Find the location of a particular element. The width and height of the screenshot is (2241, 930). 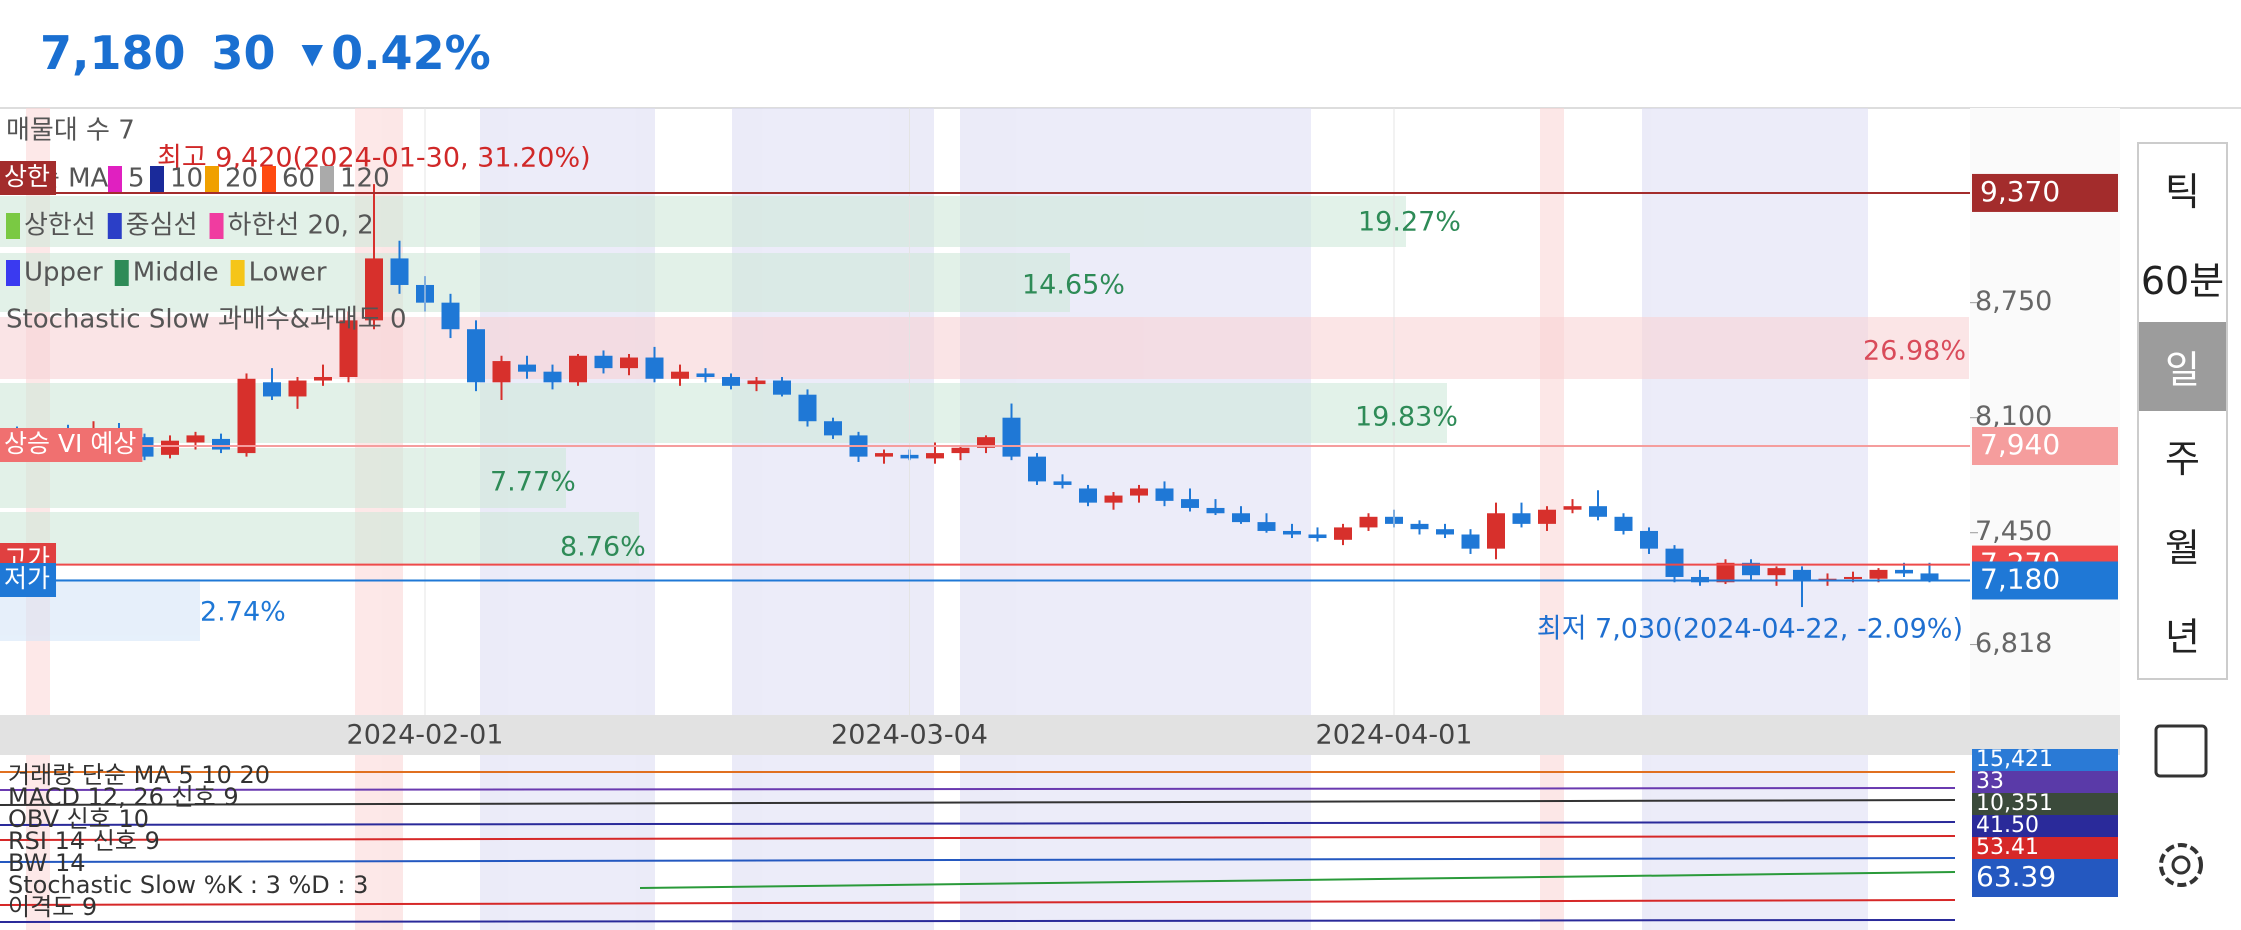

high-annotation: 최고 9,420(2024-01-30, 31.20%) is located at coordinates (374, 158).